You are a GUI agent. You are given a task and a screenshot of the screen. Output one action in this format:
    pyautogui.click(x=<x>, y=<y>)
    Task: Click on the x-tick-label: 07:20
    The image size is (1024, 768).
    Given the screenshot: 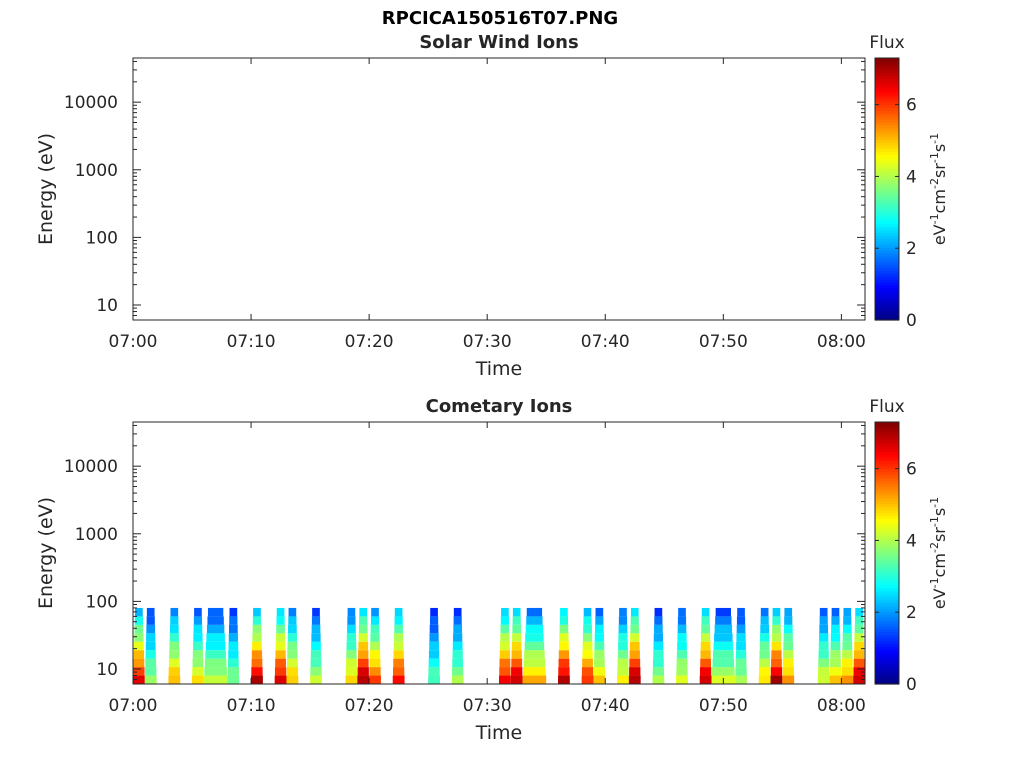 What is the action you would take?
    pyautogui.click(x=369, y=342)
    